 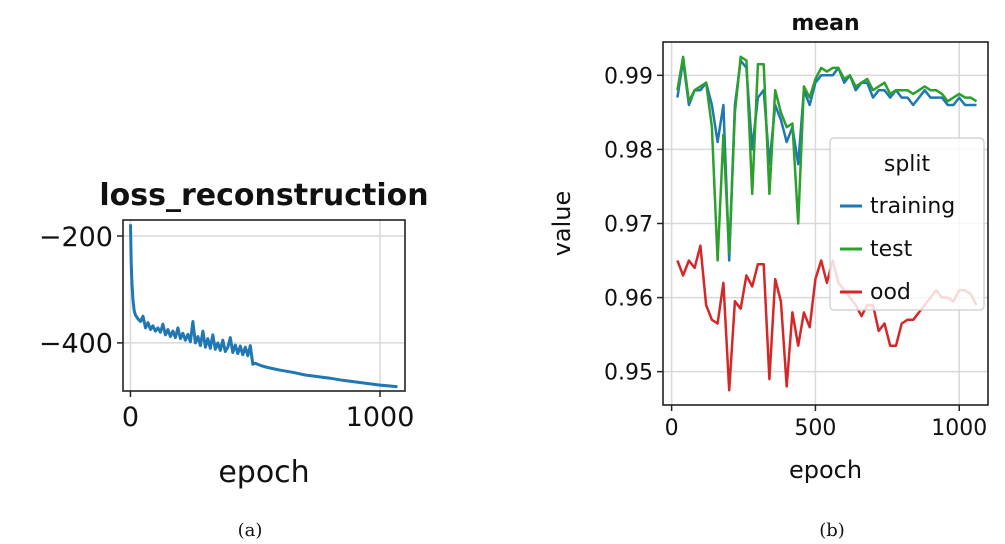 What do you see at coordinates (628, 373) in the screenshot?
I see `y-tick-label: 0.95` at bounding box center [628, 373].